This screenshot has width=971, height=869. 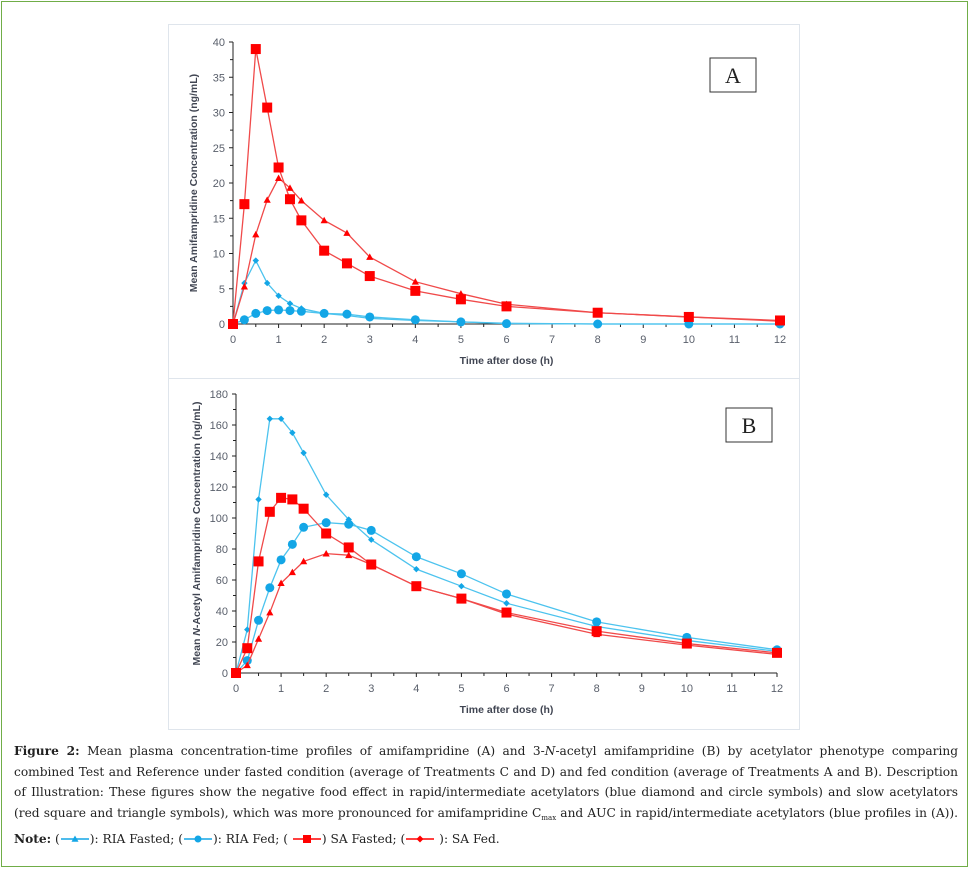 What do you see at coordinates (506, 317) in the screenshot?
I see `series-ria-fed` at bounding box center [506, 317].